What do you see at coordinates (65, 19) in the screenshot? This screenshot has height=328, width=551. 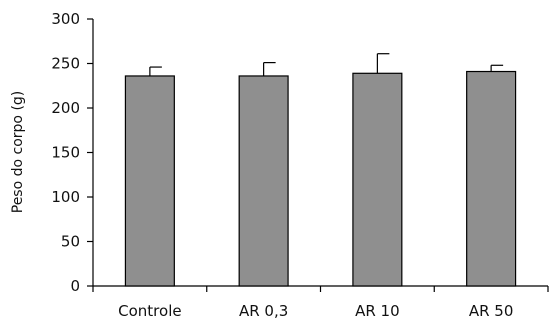 I see `y-tick-label: 300` at bounding box center [65, 19].